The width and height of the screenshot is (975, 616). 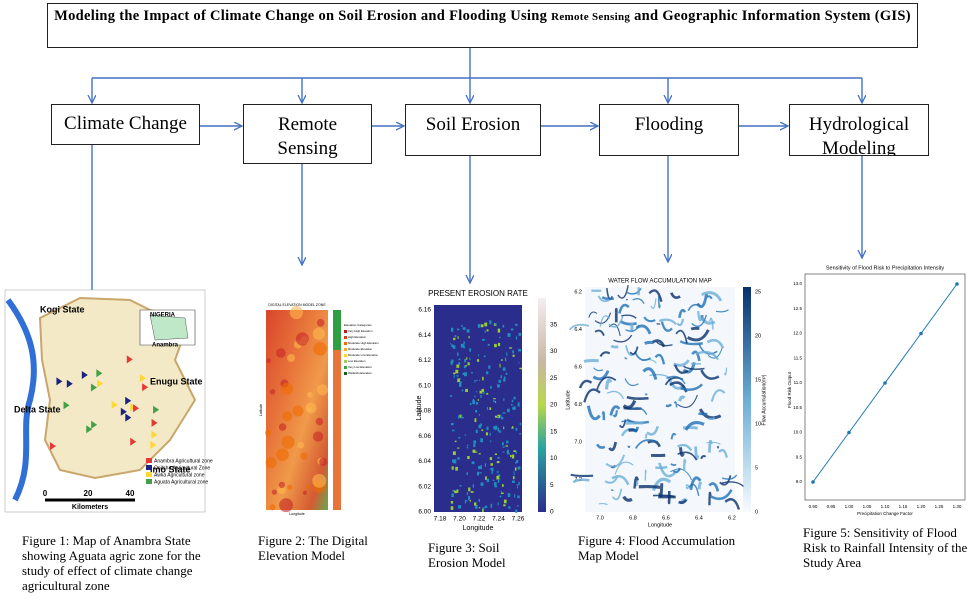 What do you see at coordinates (62, 309) in the screenshot?
I see `figure-text: Kogi State` at bounding box center [62, 309].